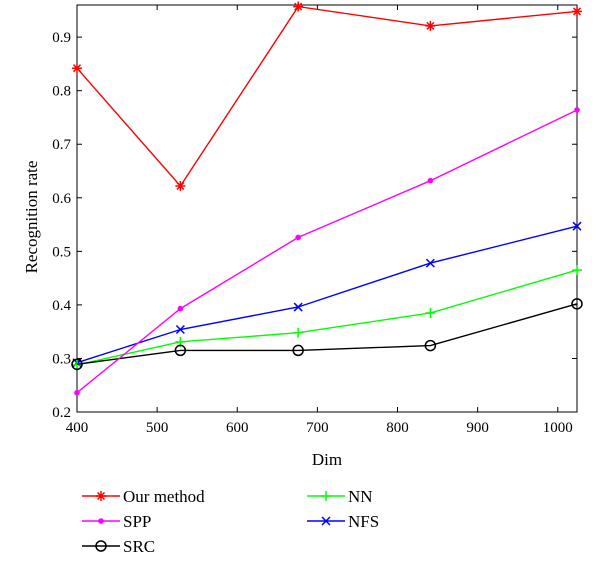 The height and width of the screenshot is (579, 600). I want to click on legend: Our method SPP SRC NN NFS, so click(230, 521).